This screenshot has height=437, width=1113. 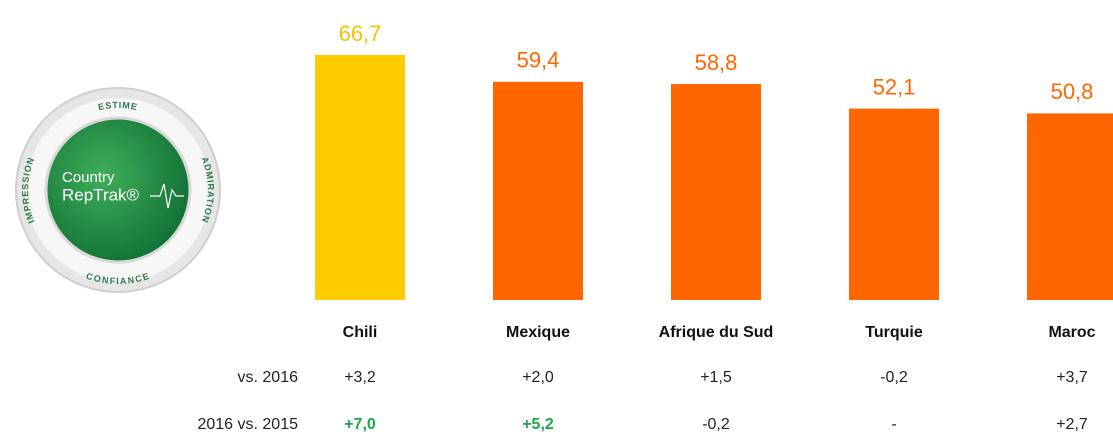 I want to click on row-value: +7,0, so click(x=360, y=424).